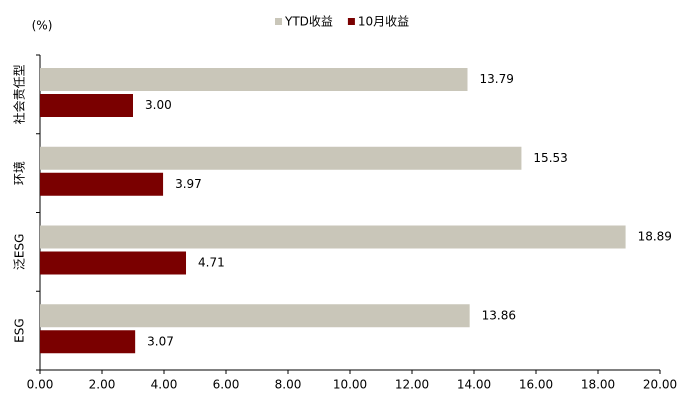 The image size is (700, 404). Describe the element at coordinates (19, 94) in the screenshot. I see `y-tick-label: 社会责任型` at that location.